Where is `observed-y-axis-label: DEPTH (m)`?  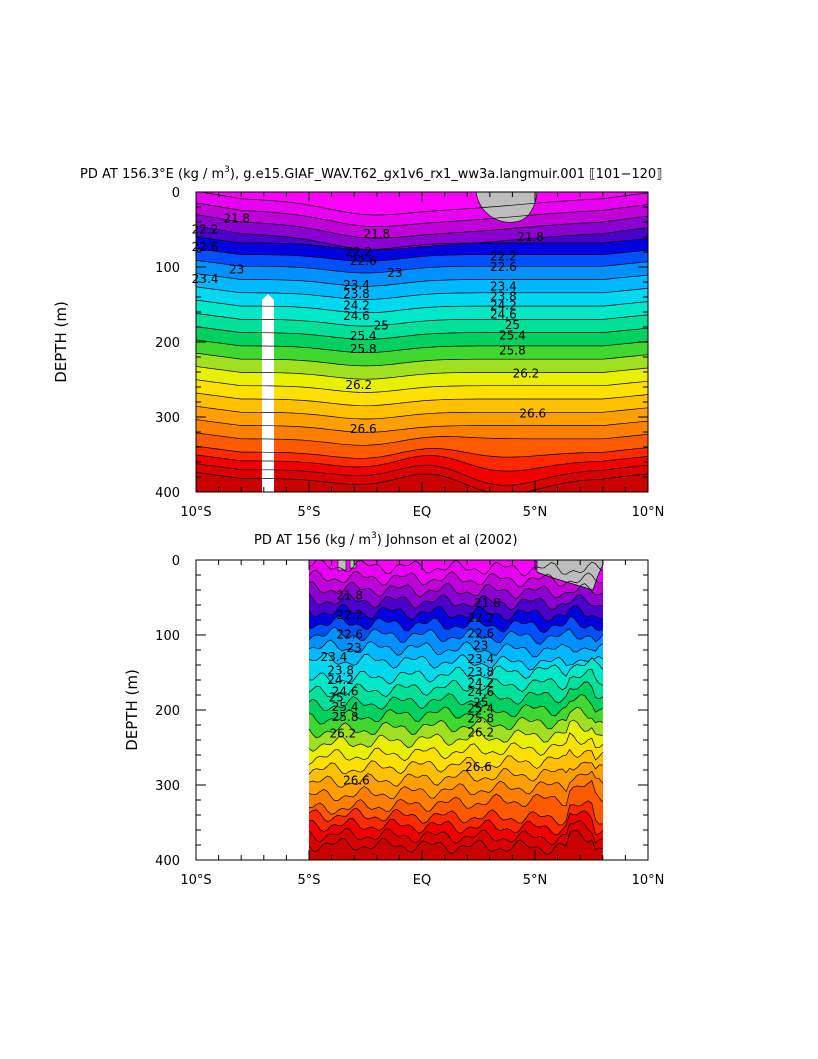
observed-y-axis-label: DEPTH (m) is located at coordinates (132, 710).